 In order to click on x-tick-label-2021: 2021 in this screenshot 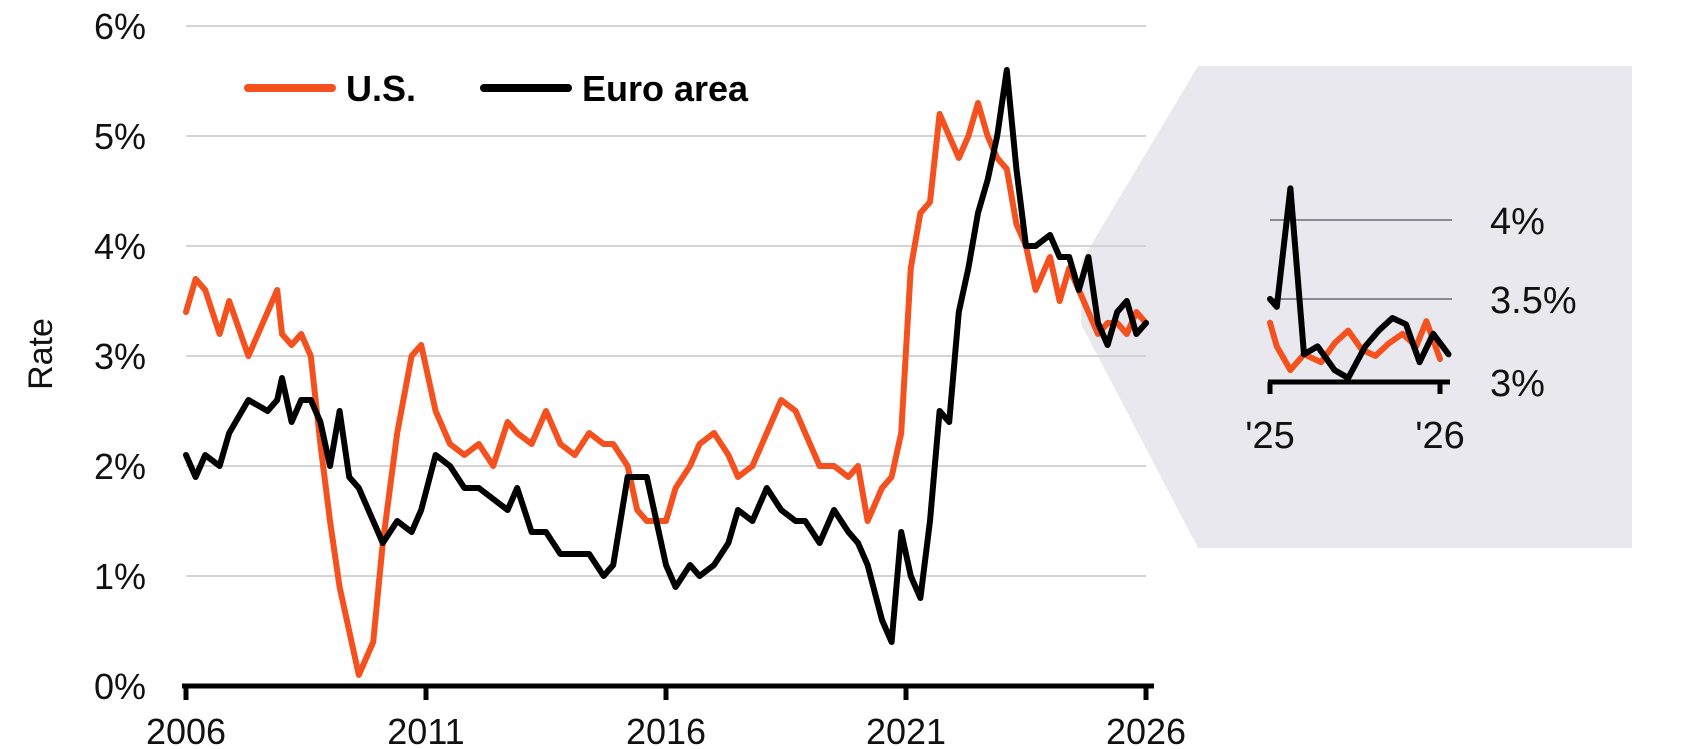, I will do `click(906, 730)`.